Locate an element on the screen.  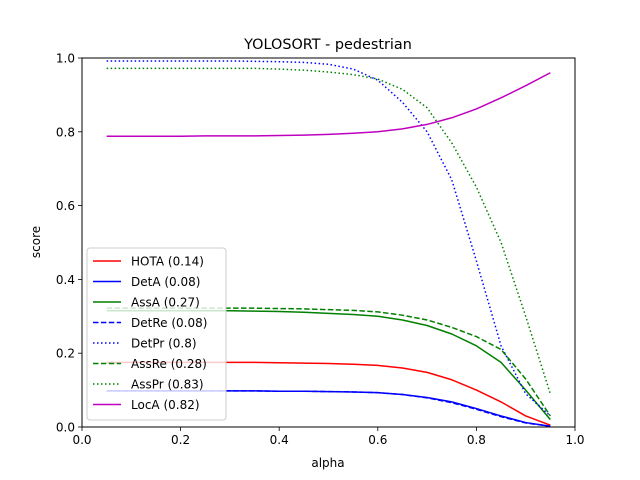
y-tick-label: 1.0 is located at coordinates (65, 59).